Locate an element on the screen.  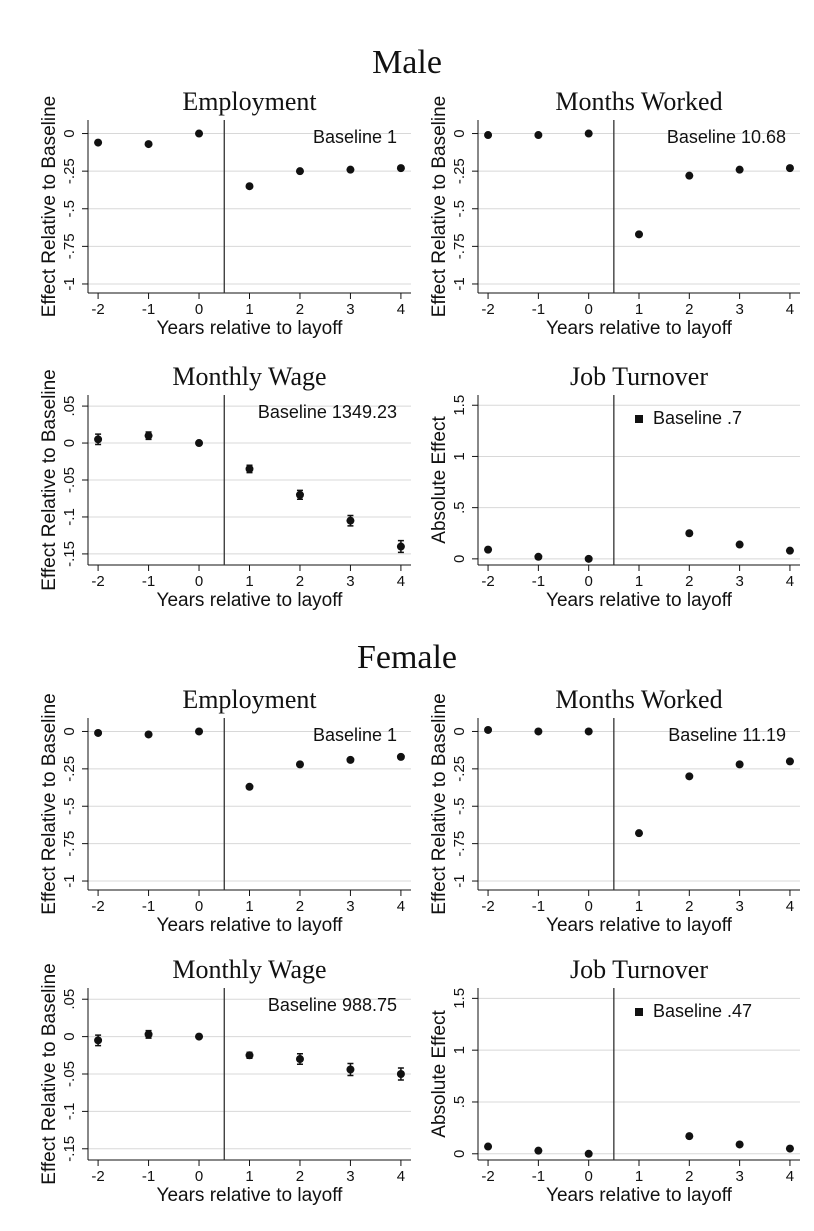
annotation: Baseline 11.19 is located at coordinates (727, 735).